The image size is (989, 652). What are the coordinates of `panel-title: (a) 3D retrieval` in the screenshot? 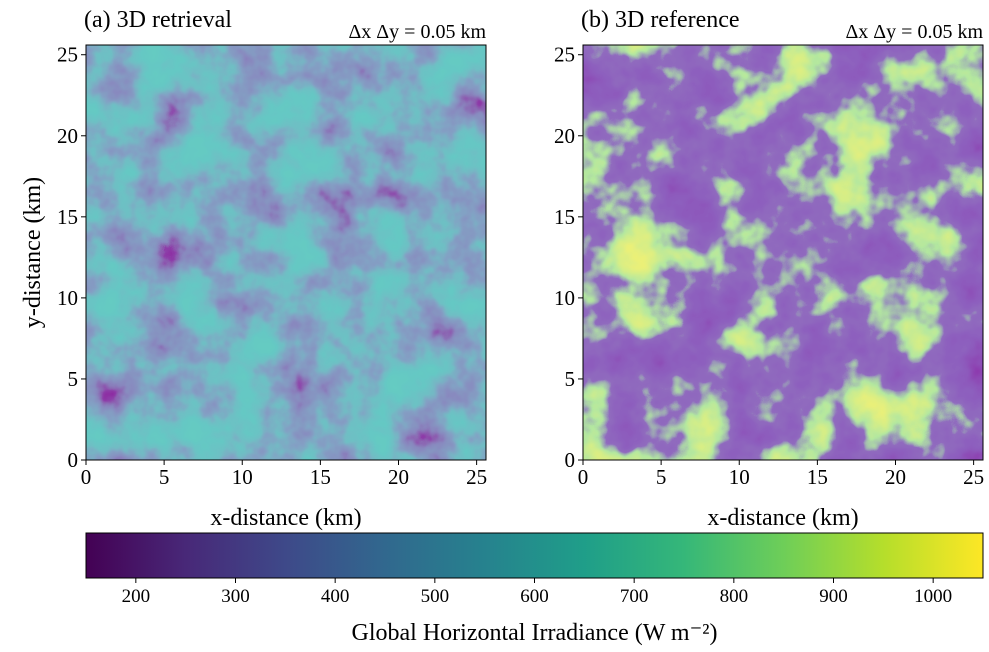 It's located at (158, 20).